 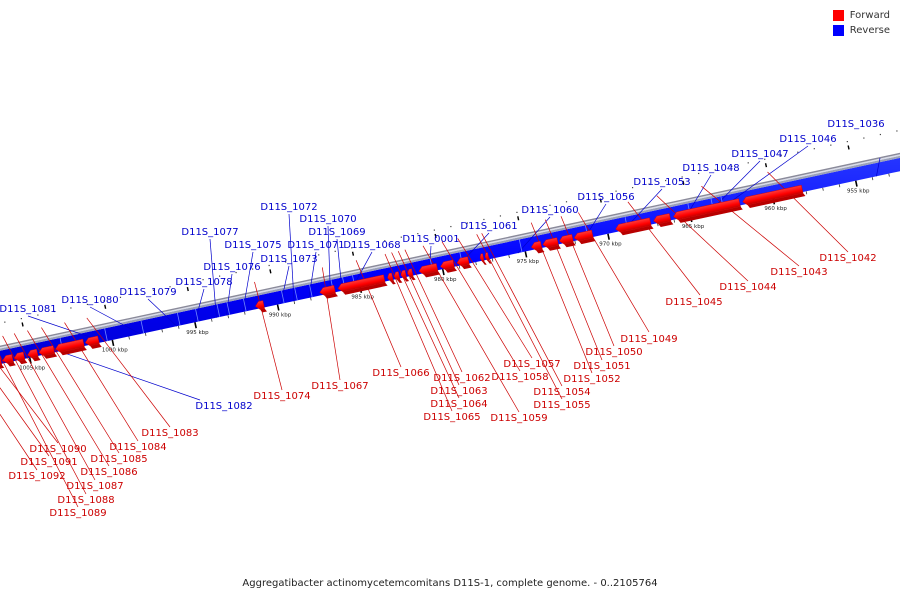 I want to click on gene-label-d11s-1049: D11S_1049, so click(x=648, y=339).